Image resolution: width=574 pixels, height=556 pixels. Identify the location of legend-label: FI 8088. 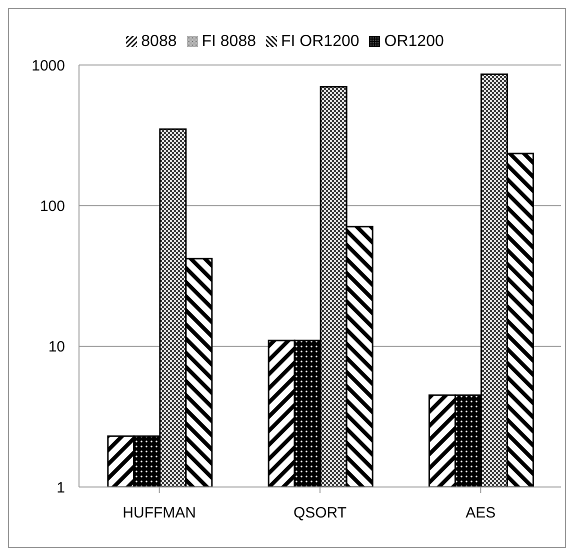
(229, 41).